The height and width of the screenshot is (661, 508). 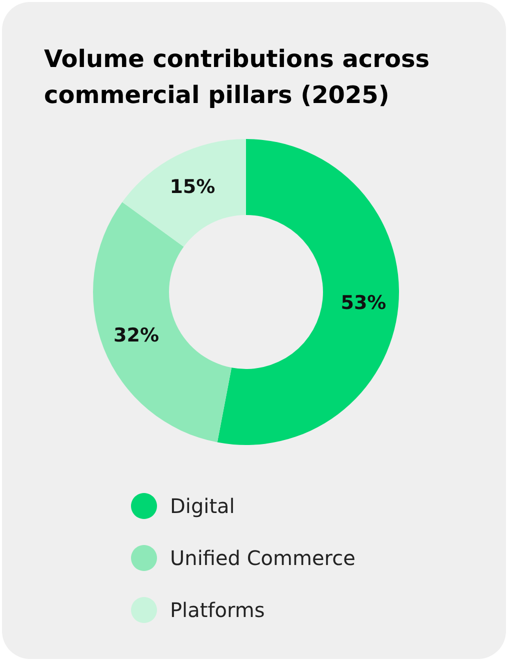 What do you see at coordinates (241, 77) in the screenshot?
I see `chart-title: Volume contributions across commercial pillars (2025)` at bounding box center [241, 77].